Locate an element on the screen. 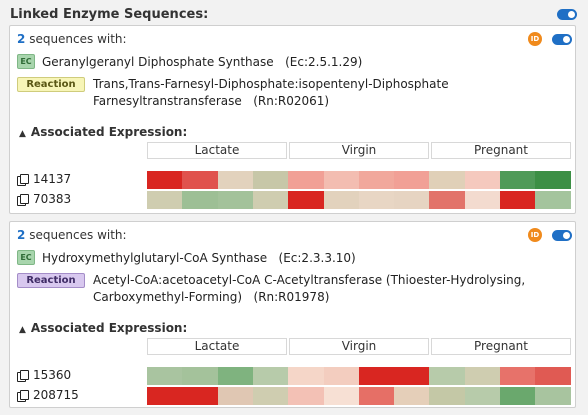 This screenshot has height=415, width=588. linked-enzyme-header: Linked Enzyme Sequences: is located at coordinates (294, 14).